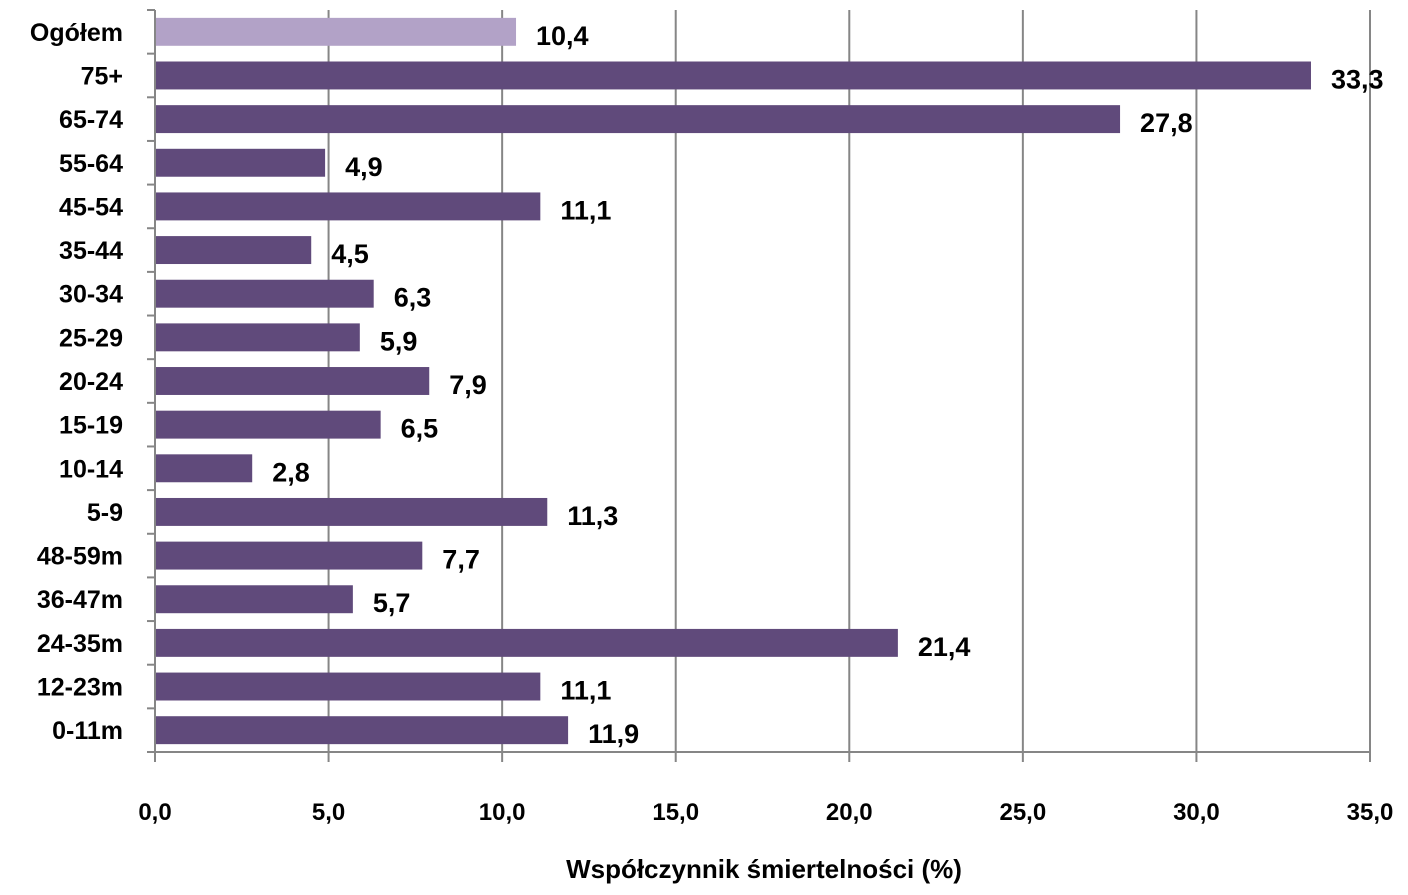 This screenshot has height=895, width=1408. What do you see at coordinates (80, 600) in the screenshot?
I see `category-label: 36-47m` at bounding box center [80, 600].